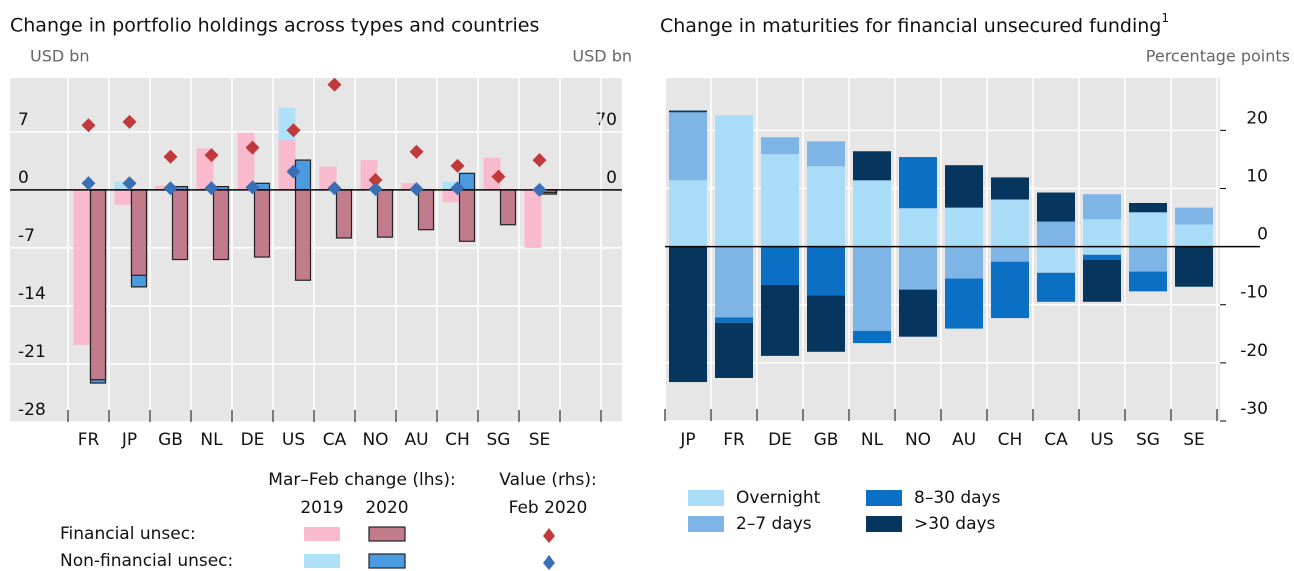  Describe the element at coordinates (146, 561) in the screenshot. I see `legend-label: Non-financial unsec:` at that location.